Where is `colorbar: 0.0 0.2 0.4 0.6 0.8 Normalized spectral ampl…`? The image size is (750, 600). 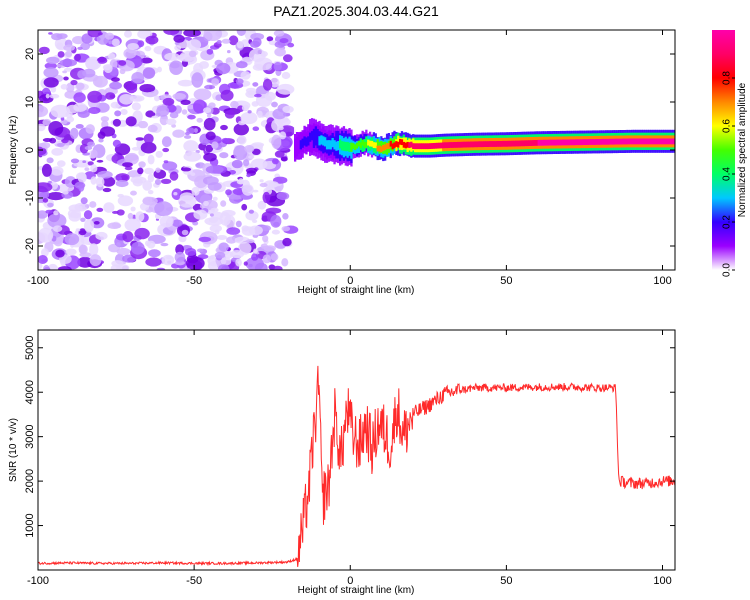
colorbar: 0.0 0.2 0.4 0.6 0.8 Normalized spectral ampl… is located at coordinates (730, 153).